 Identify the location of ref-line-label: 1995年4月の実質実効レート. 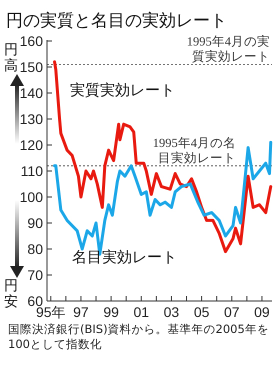
(228, 48).